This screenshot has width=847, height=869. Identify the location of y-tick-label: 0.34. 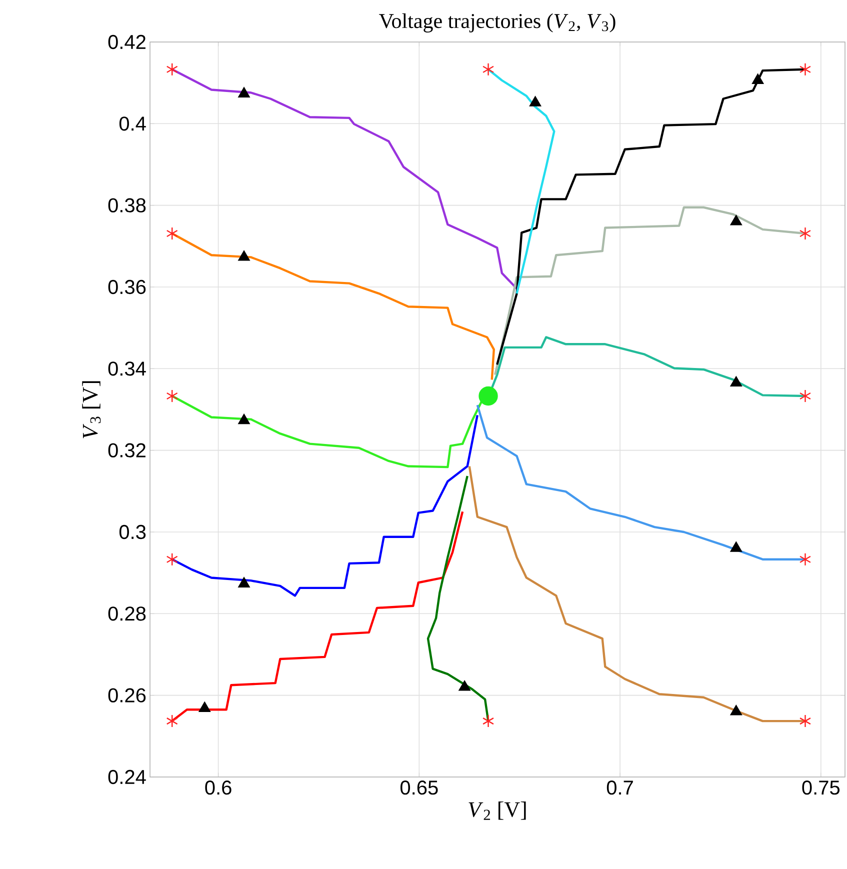
(127, 369).